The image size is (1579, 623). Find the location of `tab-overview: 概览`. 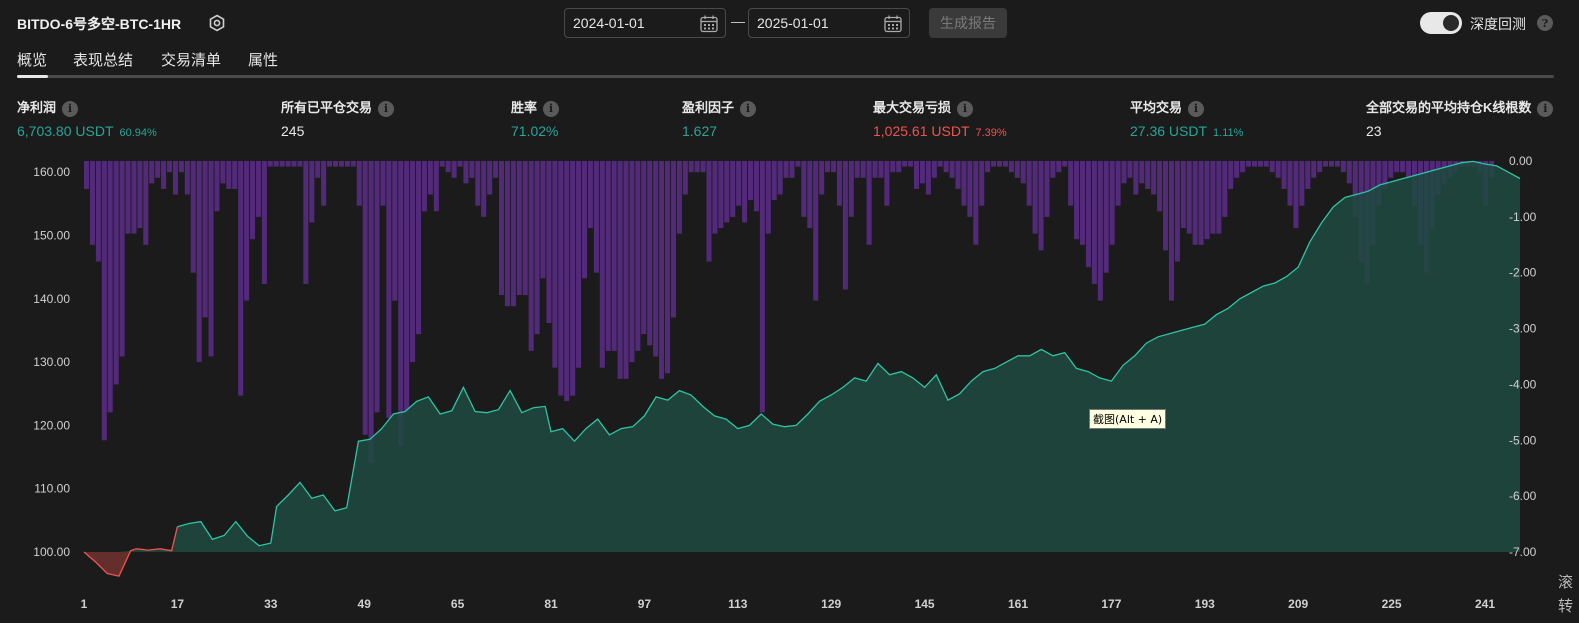

tab-overview: 概览 is located at coordinates (32, 60).